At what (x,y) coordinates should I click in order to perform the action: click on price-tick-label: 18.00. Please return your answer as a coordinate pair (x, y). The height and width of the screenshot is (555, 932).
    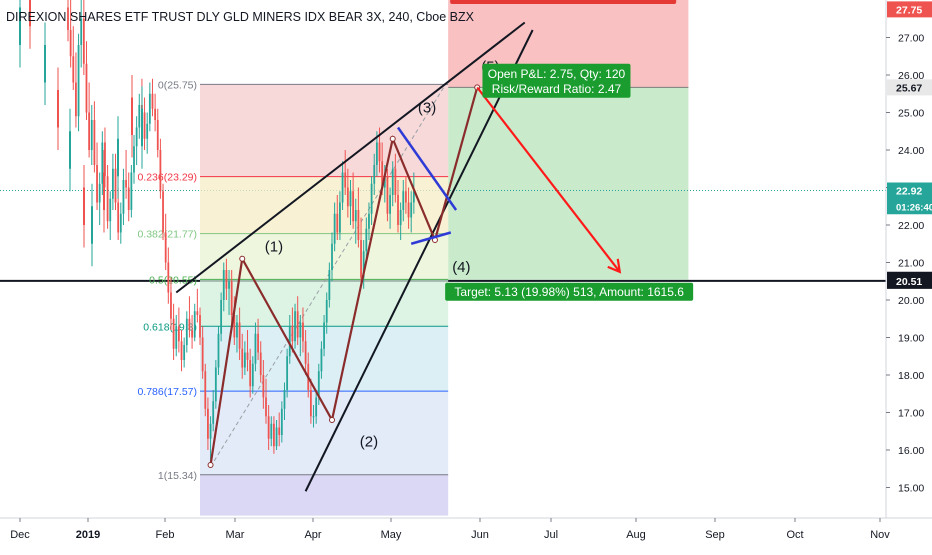
    Looking at the image, I should click on (911, 376).